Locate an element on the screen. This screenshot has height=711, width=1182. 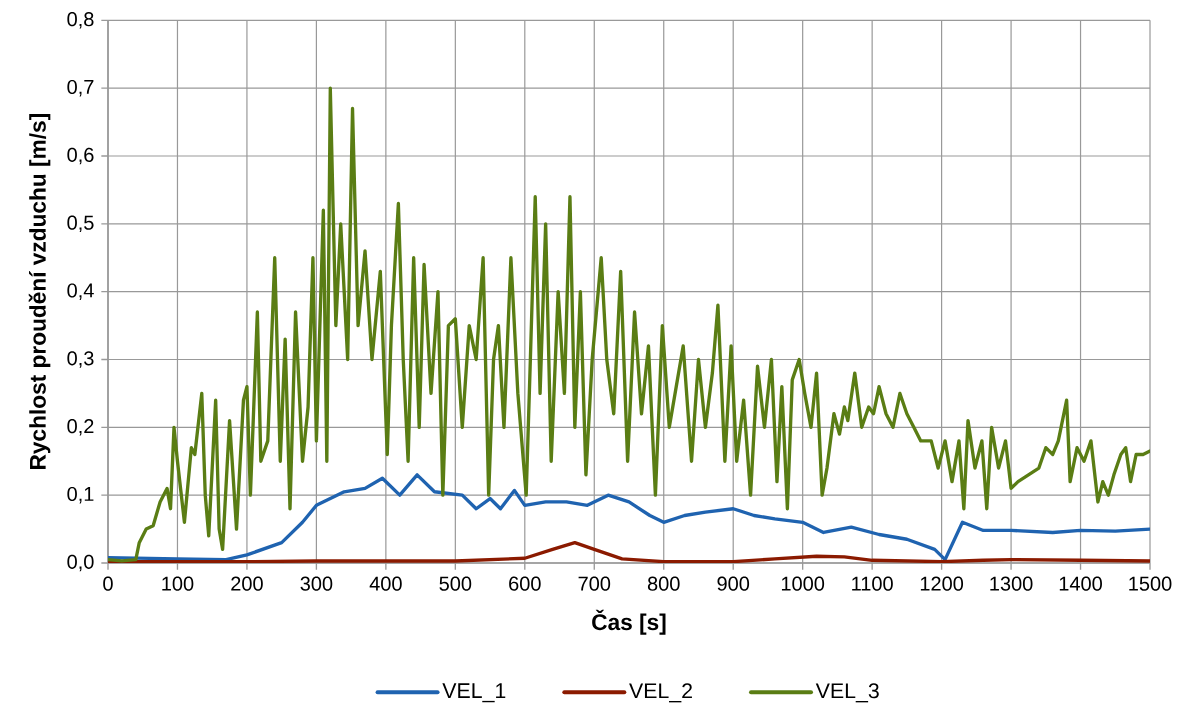
x-tick-label: 1300 is located at coordinates (1011, 583).